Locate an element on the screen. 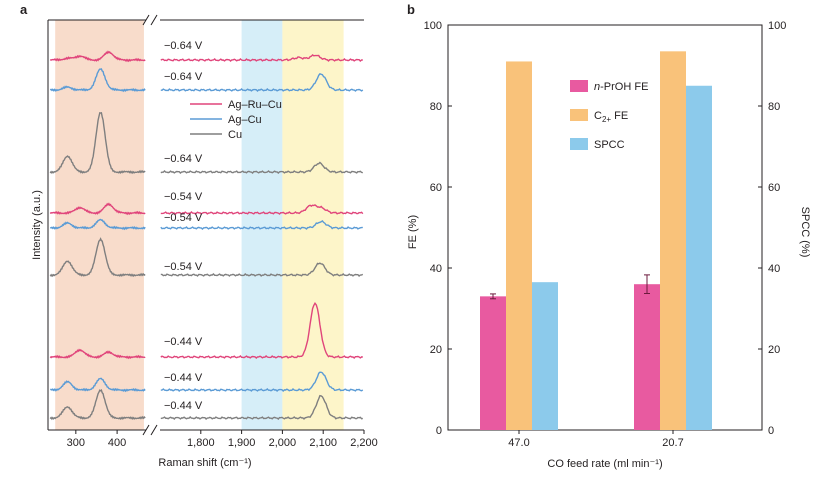 This screenshot has width=831, height=479. right-y-tick-label: 60 is located at coordinates (774, 188).